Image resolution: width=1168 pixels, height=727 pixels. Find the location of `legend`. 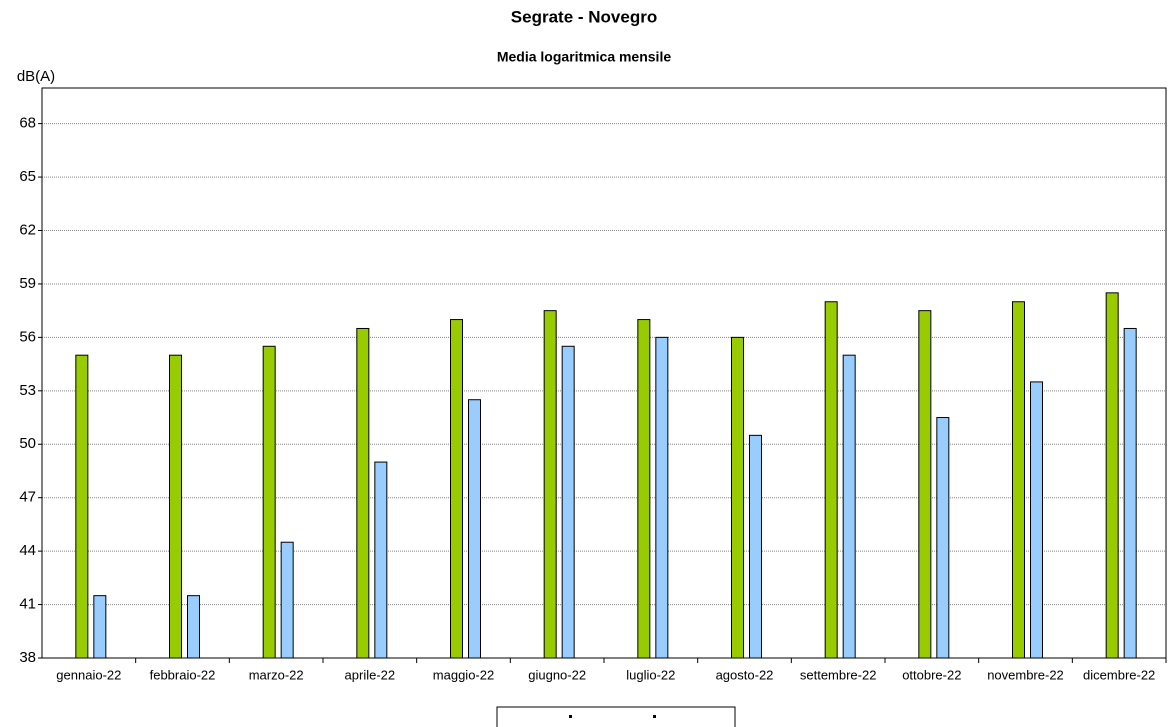

legend is located at coordinates (616, 716).